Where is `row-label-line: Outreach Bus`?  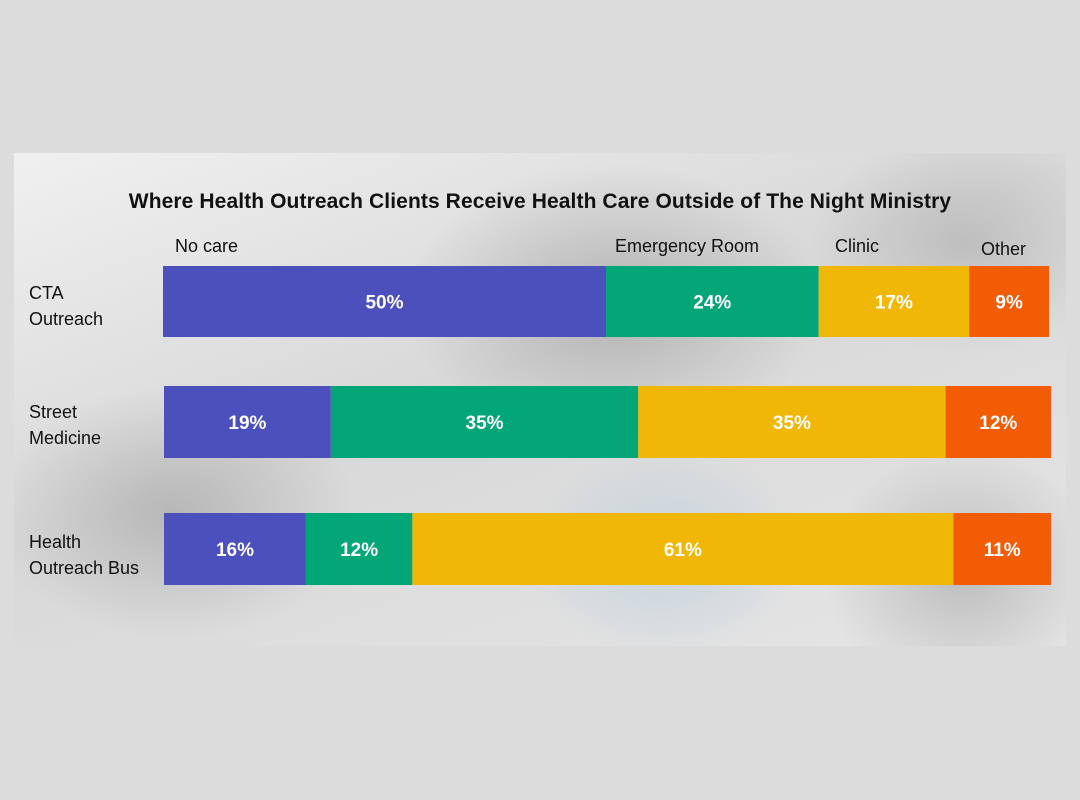 row-label-line: Outreach Bus is located at coordinates (84, 568).